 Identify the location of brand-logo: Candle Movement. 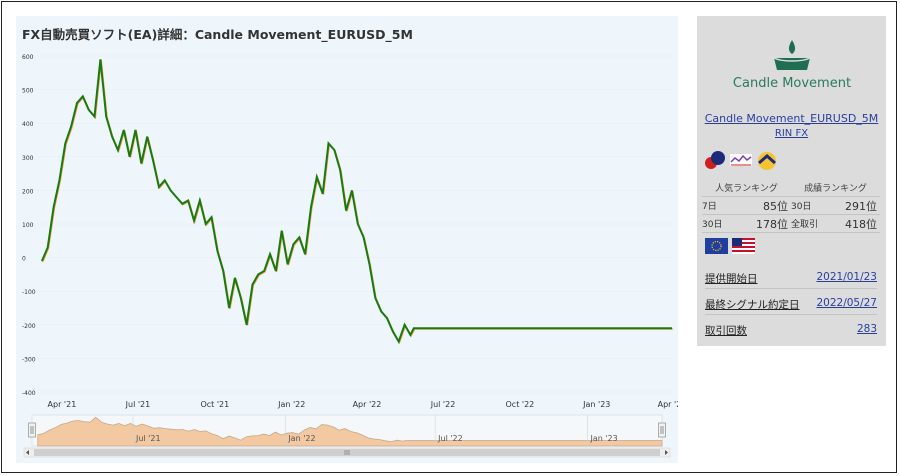
(792, 66).